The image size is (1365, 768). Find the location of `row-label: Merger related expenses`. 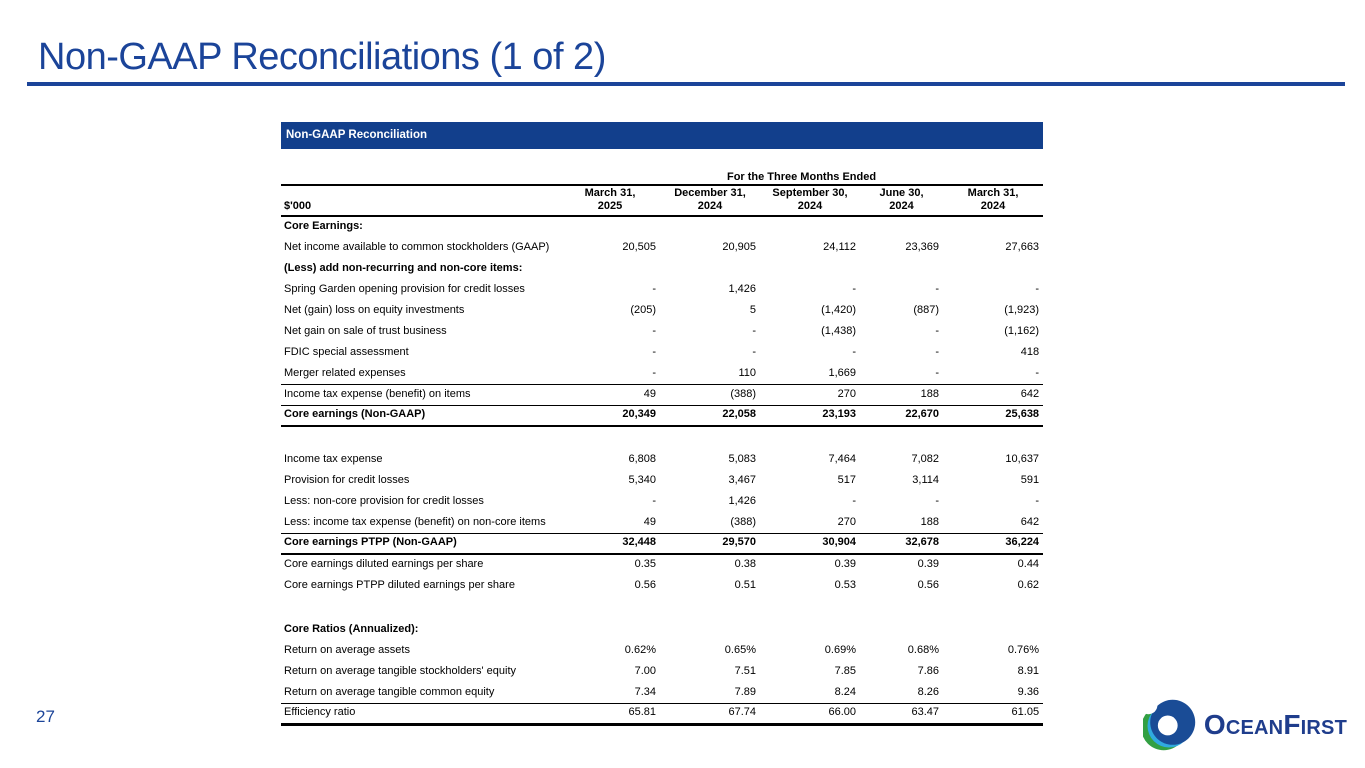

row-label: Merger related expenses is located at coordinates (345, 372).